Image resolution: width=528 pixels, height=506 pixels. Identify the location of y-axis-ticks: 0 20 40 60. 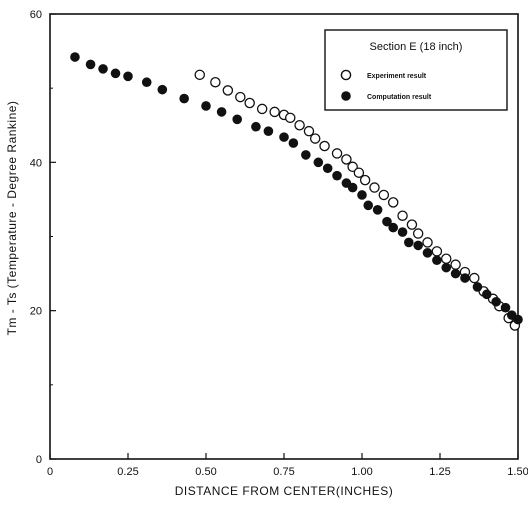
(43, 237).